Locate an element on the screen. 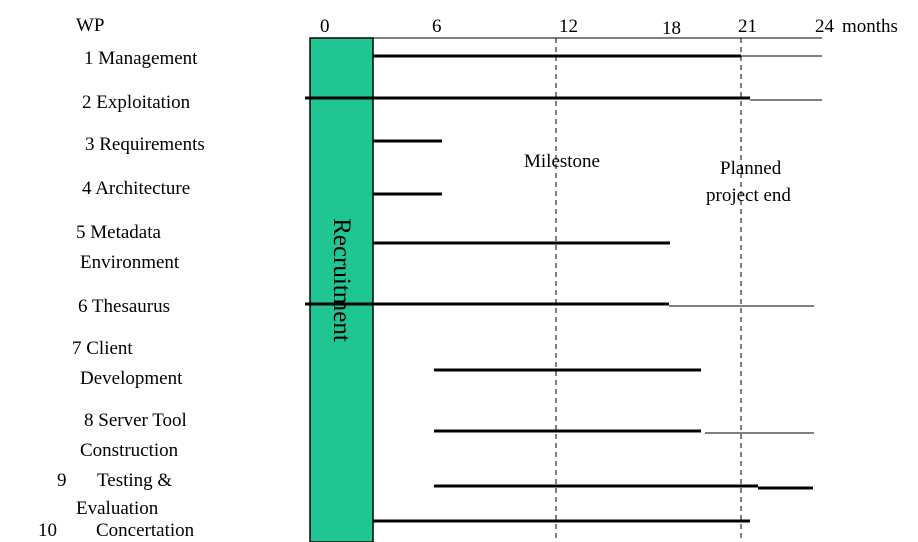  tick-0: 0 is located at coordinates (325, 26).